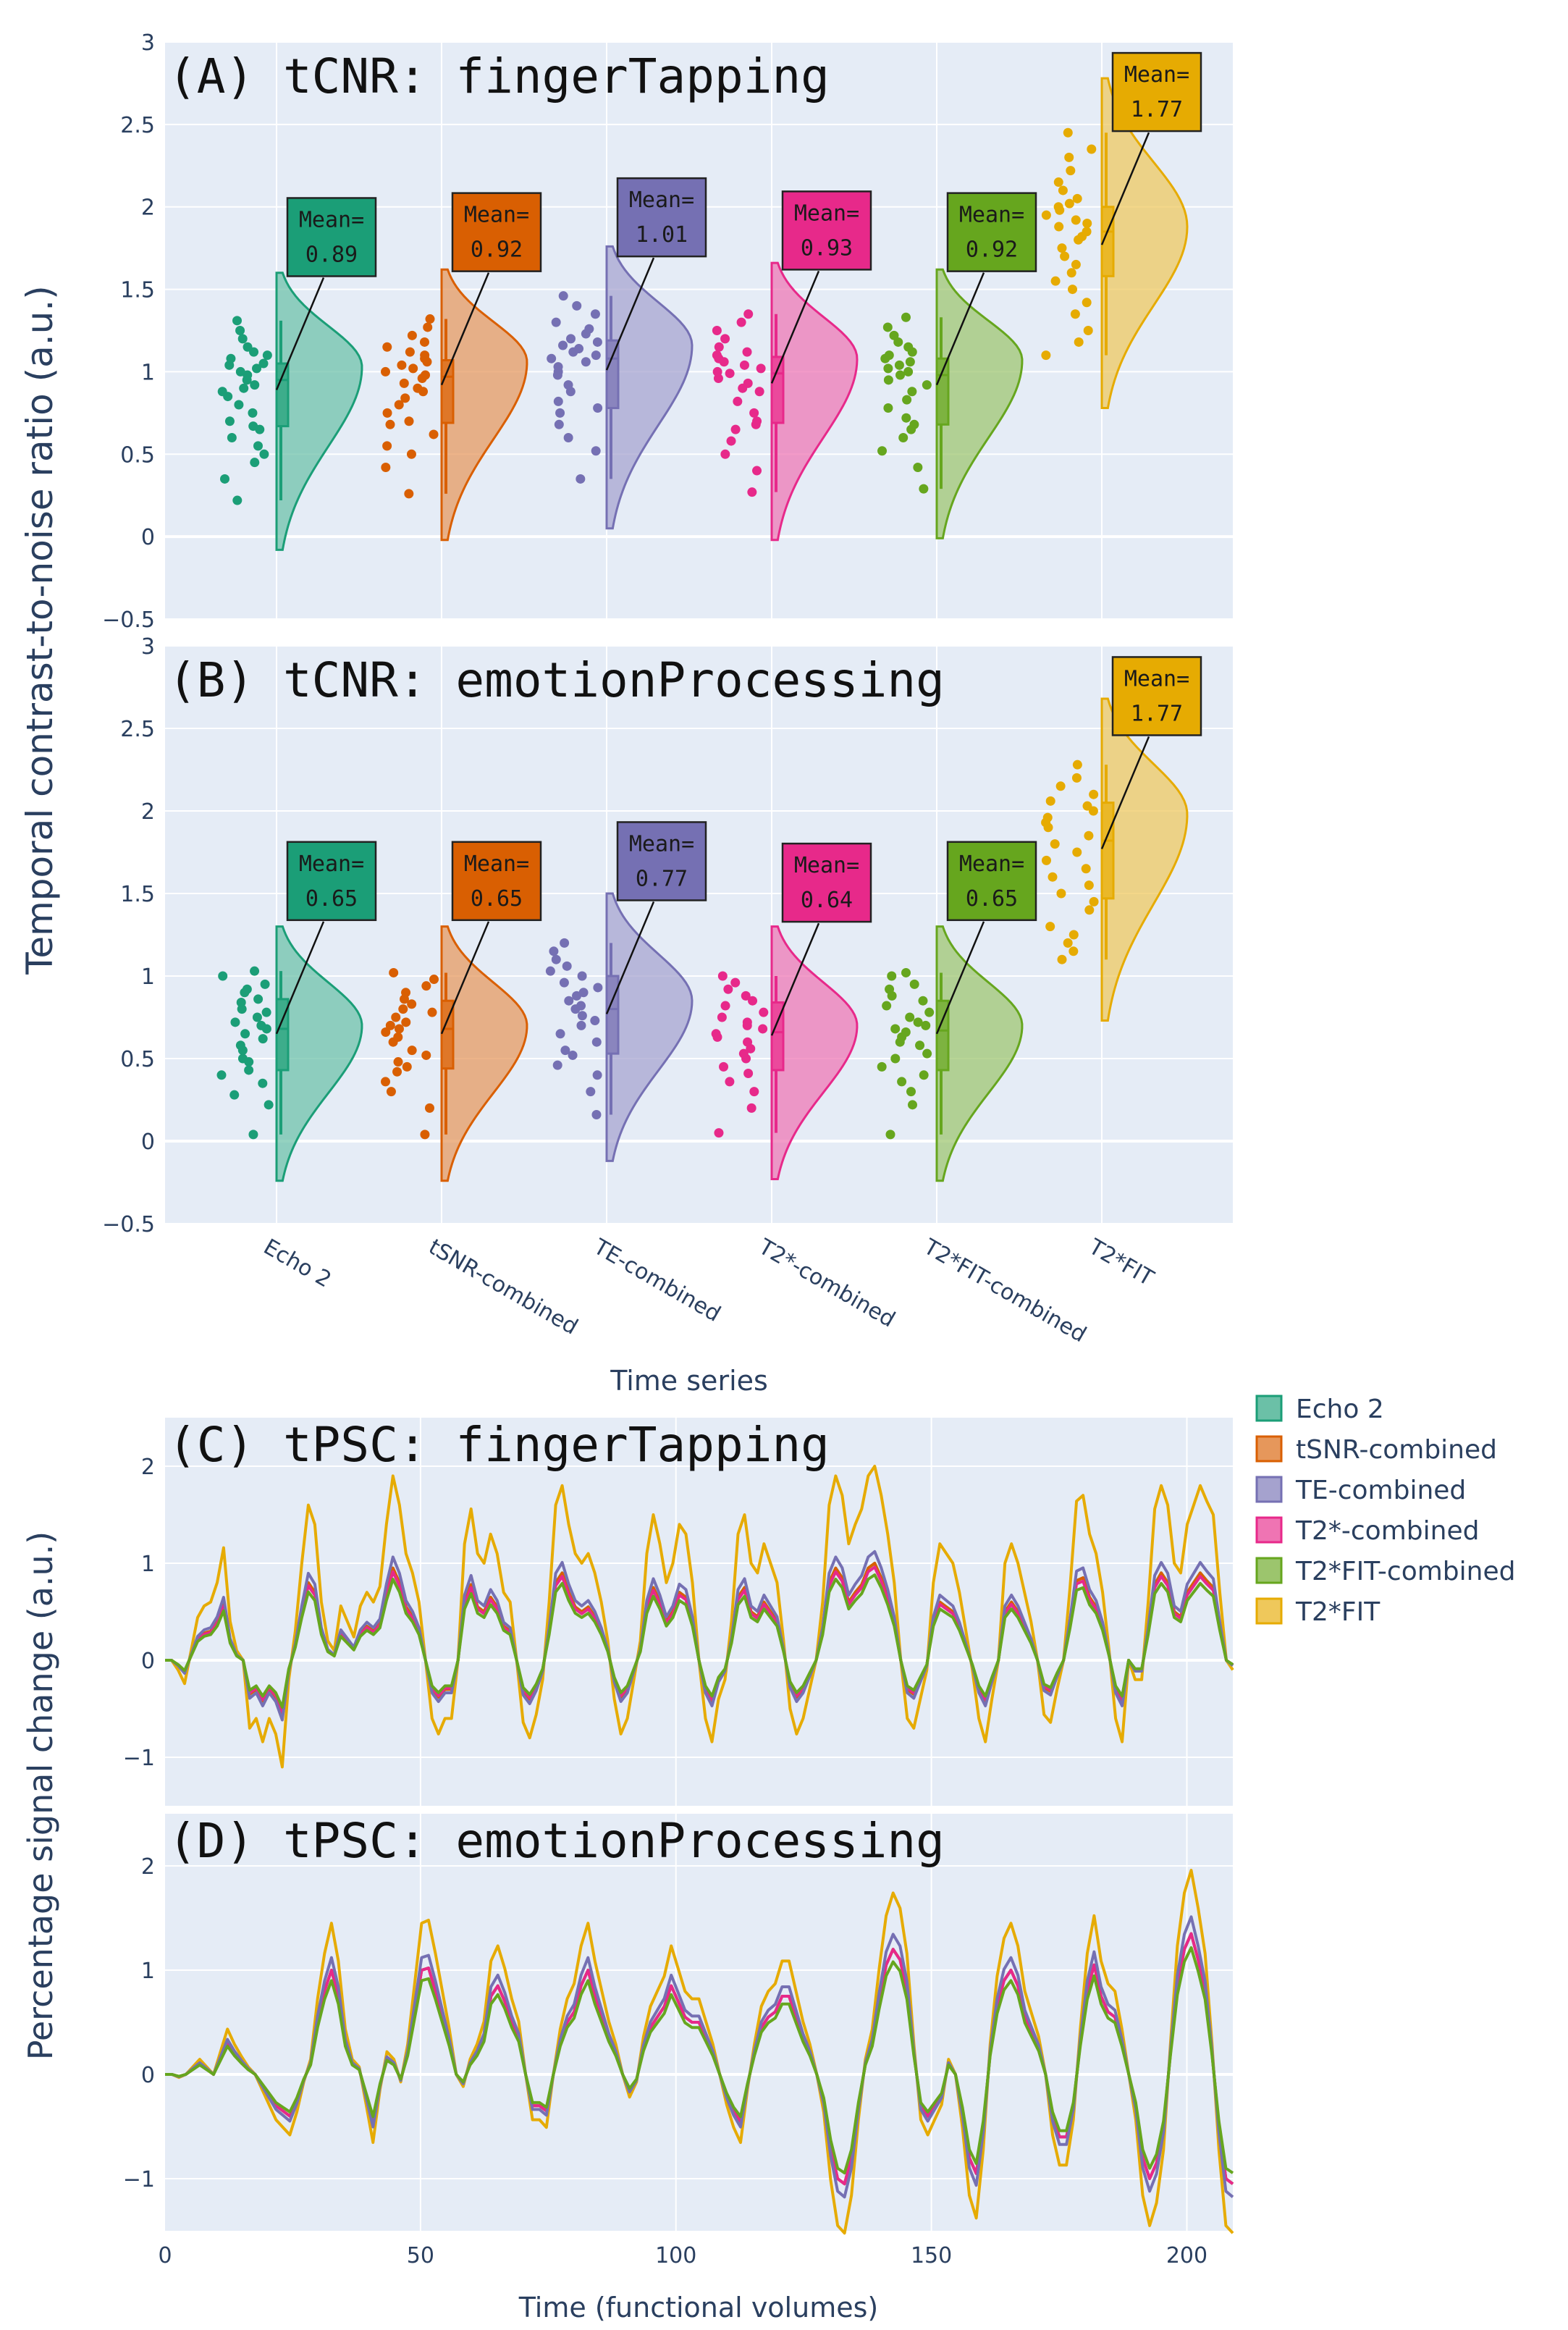 The height and width of the screenshot is (2330, 1568). I want to click on panel-b-box-t2star-combined, so click(777, 1036).